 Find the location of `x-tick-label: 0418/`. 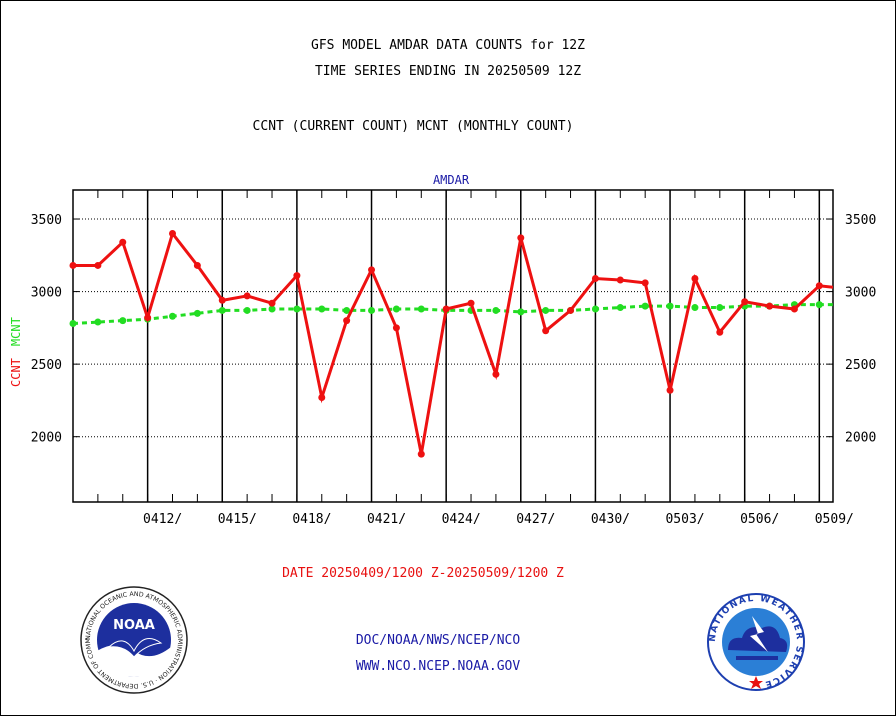

x-tick-label: 0418/ is located at coordinates (311, 519).